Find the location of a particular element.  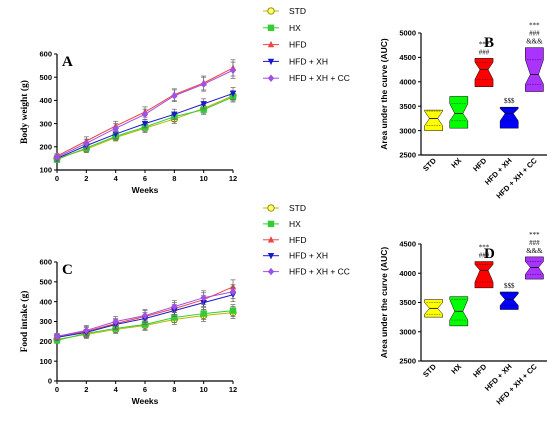

x-tick-label: 4 is located at coordinates (116, 389).